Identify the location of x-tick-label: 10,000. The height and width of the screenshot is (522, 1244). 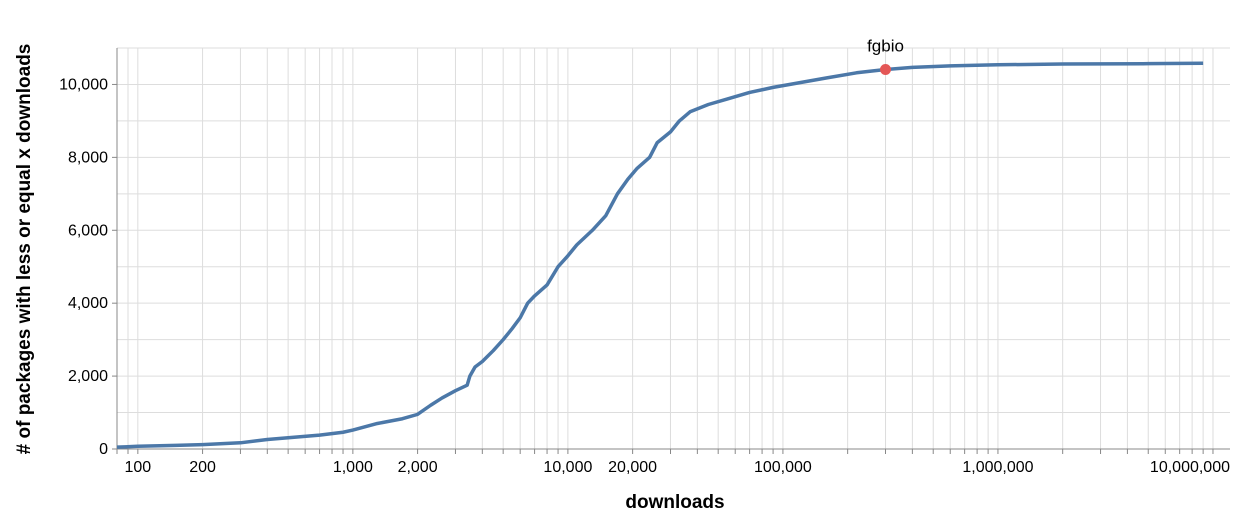
(567, 467).